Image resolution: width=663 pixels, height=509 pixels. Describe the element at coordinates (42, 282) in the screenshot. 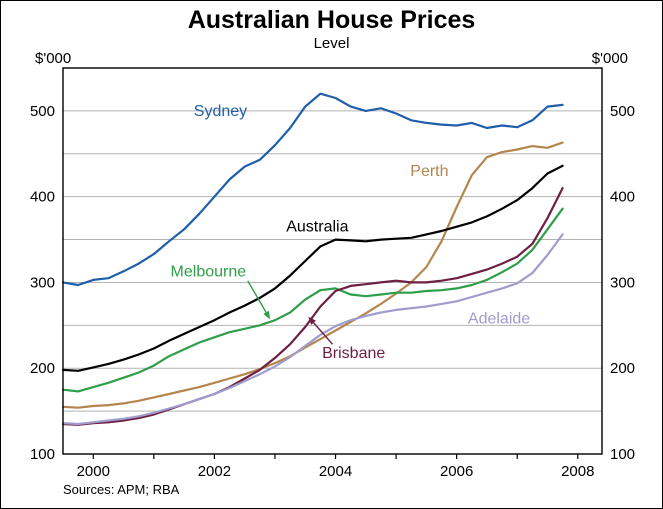

I see `y-axis-label-left: 300` at that location.